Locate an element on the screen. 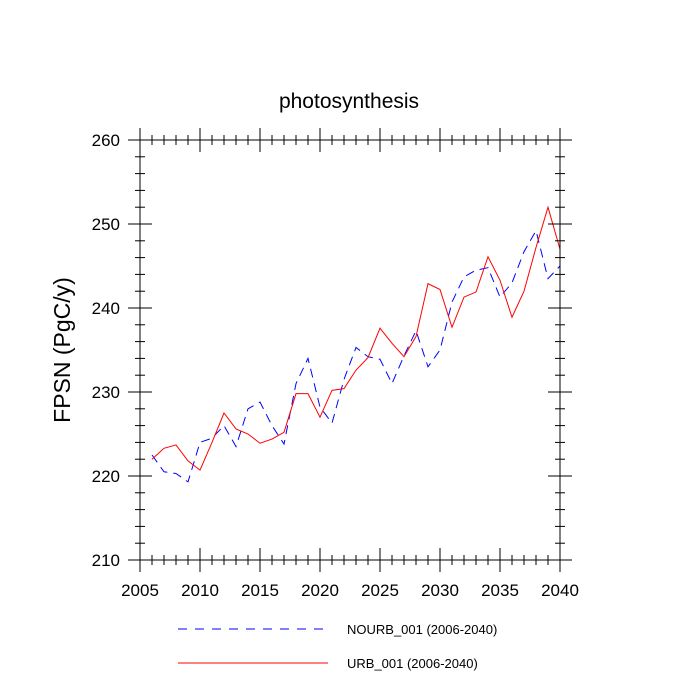 This screenshot has height=700, width=700. y-tick-label: 240 is located at coordinates (106, 308).